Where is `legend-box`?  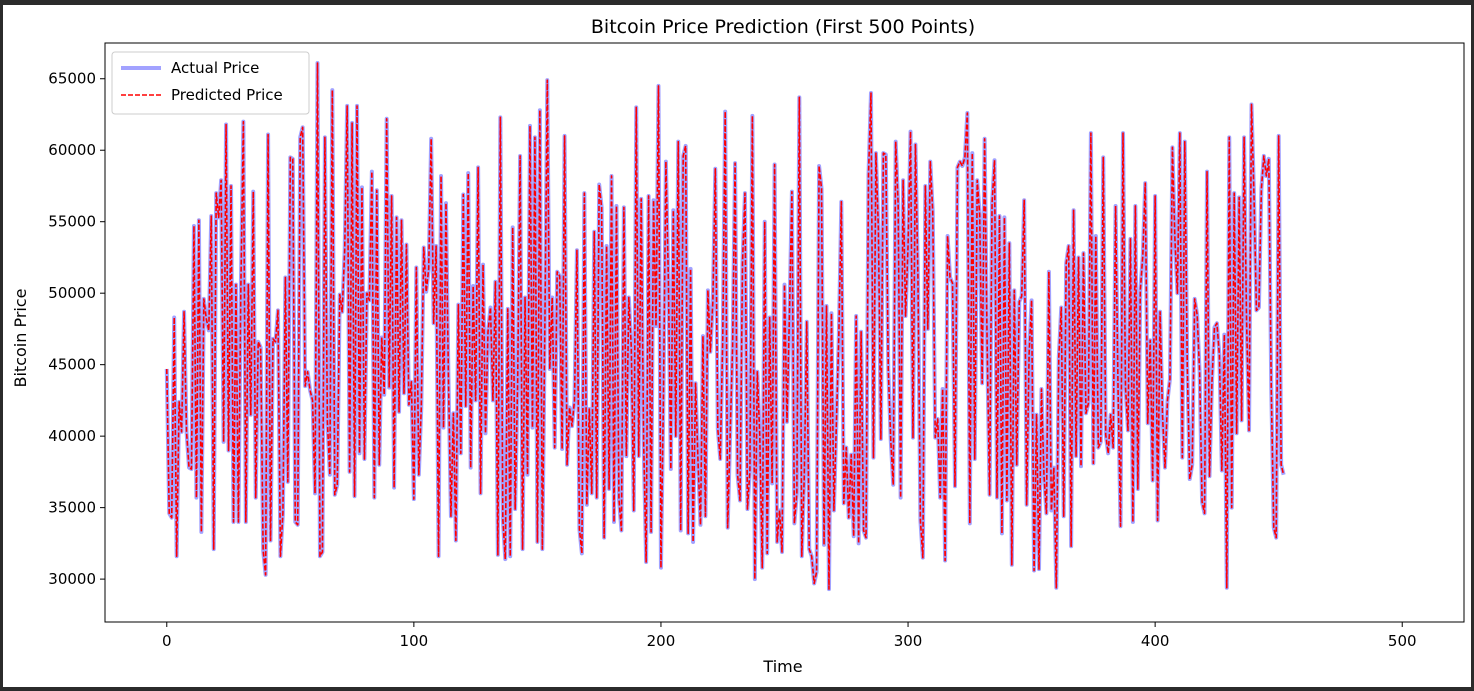
legend-box is located at coordinates (210, 83).